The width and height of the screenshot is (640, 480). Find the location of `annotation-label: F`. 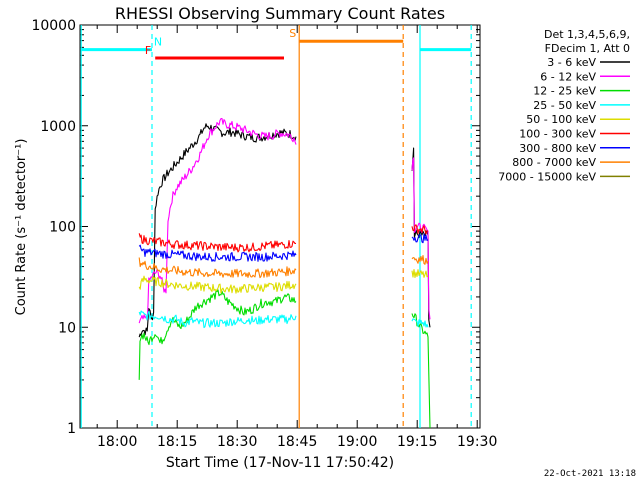

annotation-label: F is located at coordinates (148, 50).